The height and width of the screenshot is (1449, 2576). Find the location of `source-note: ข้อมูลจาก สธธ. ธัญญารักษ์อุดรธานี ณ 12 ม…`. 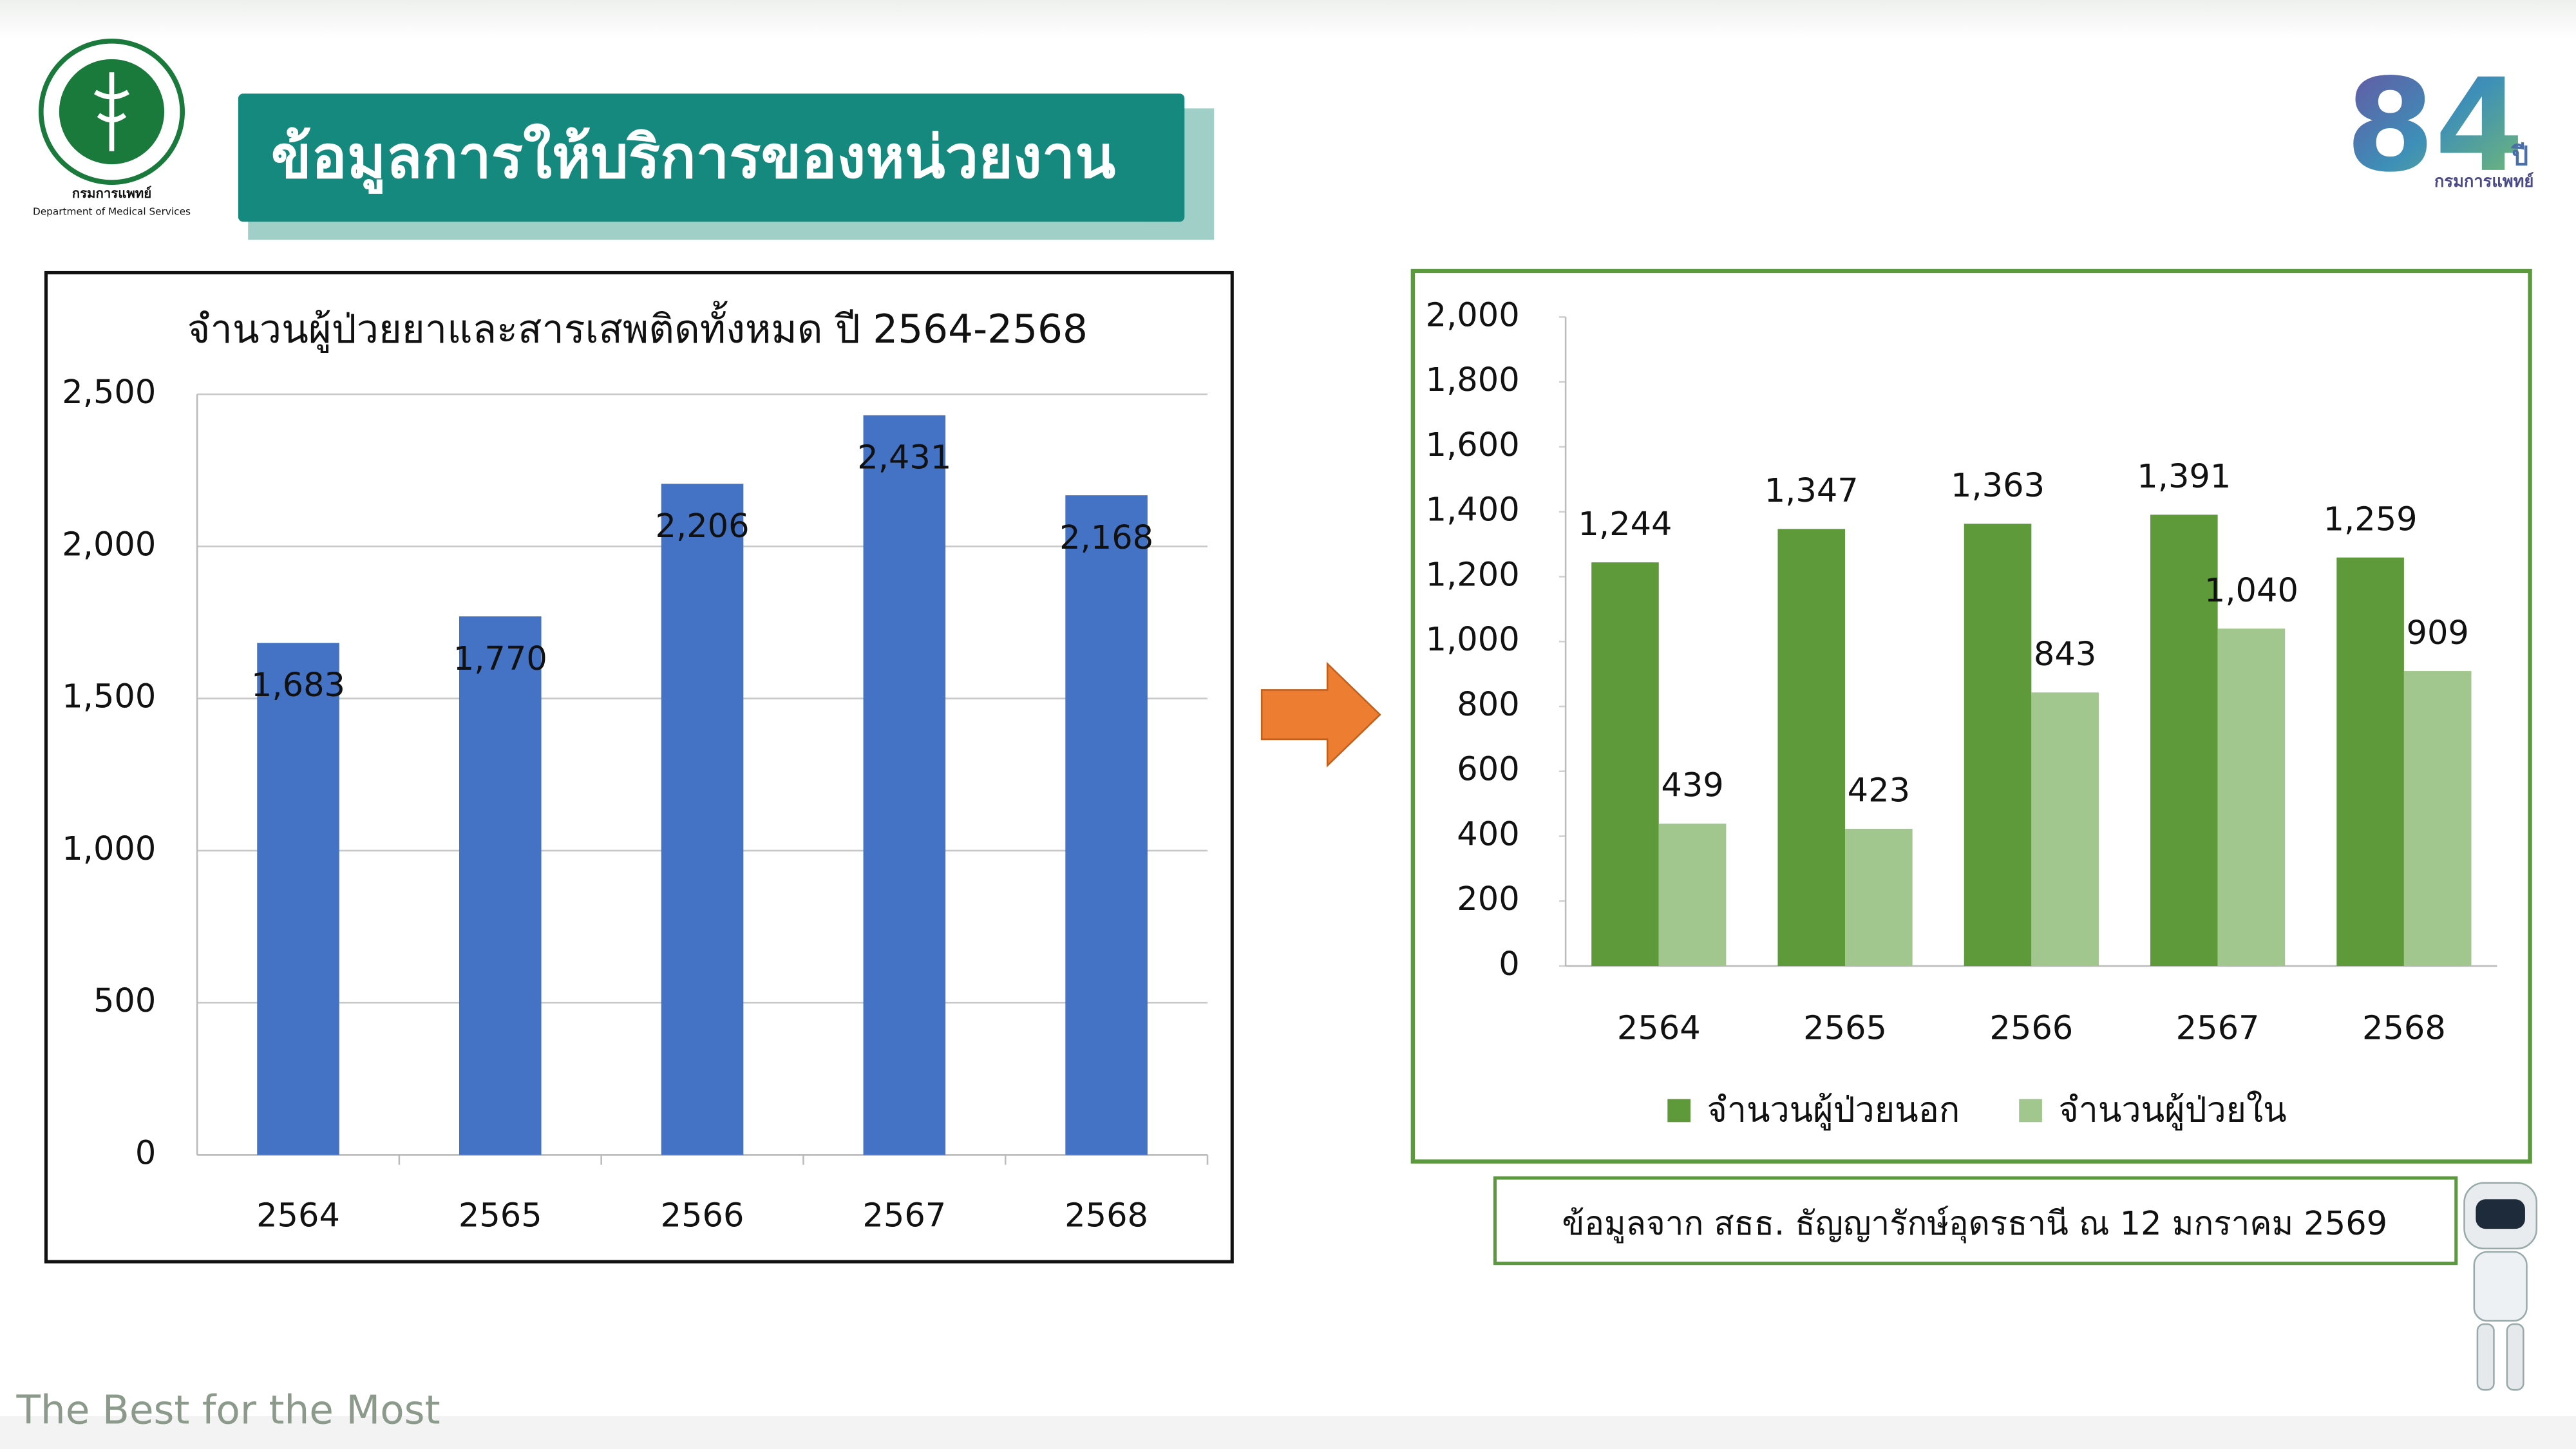

source-note: ข้อมูลจาก สธธ. ธัญญารักษ์อุดรธานี ณ 12 ม… is located at coordinates (1975, 1224).